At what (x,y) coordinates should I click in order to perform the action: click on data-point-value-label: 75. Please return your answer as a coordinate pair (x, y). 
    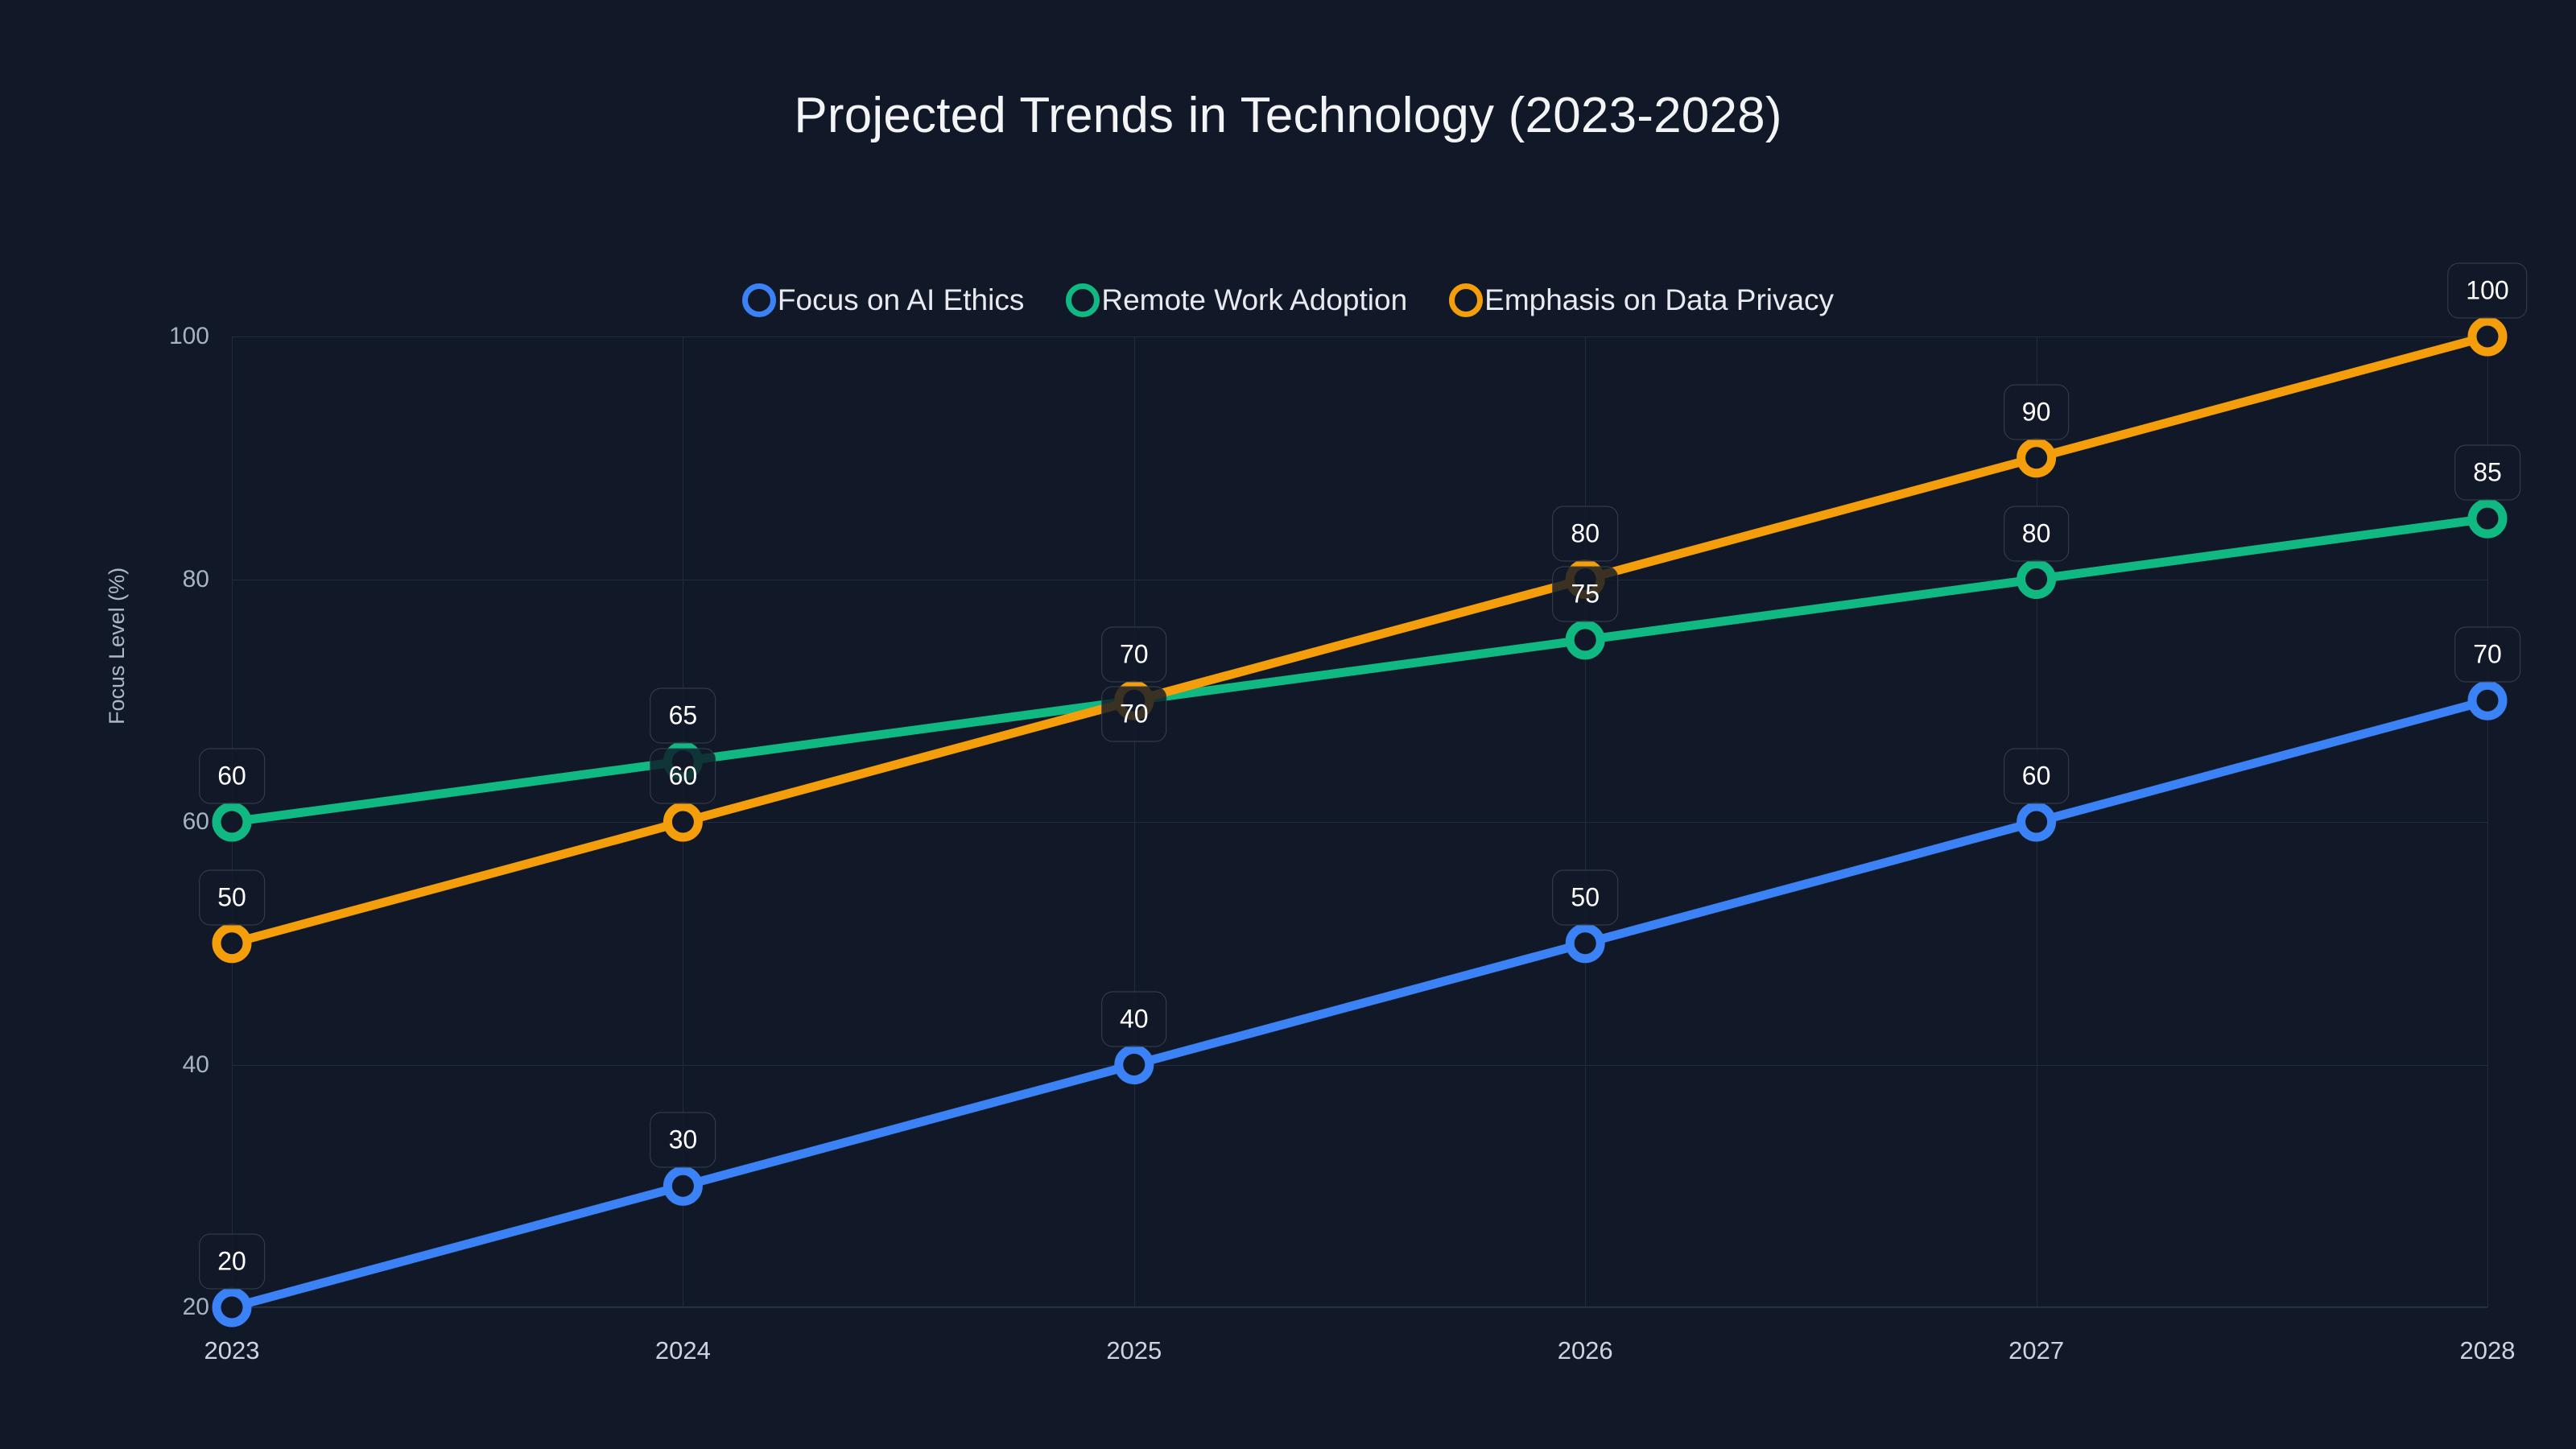
    Looking at the image, I should click on (1585, 594).